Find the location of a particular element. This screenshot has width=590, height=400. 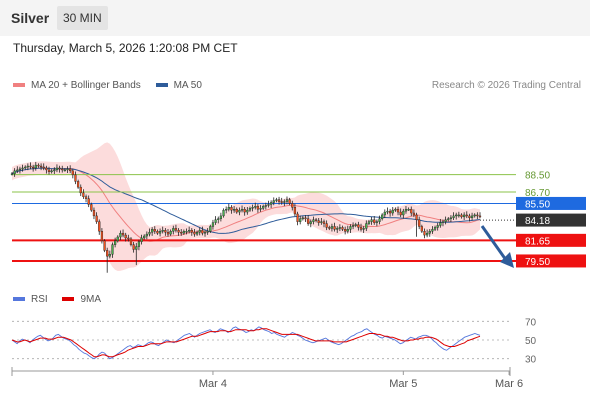

x-tick-label: Mar 5 is located at coordinates (403, 384).